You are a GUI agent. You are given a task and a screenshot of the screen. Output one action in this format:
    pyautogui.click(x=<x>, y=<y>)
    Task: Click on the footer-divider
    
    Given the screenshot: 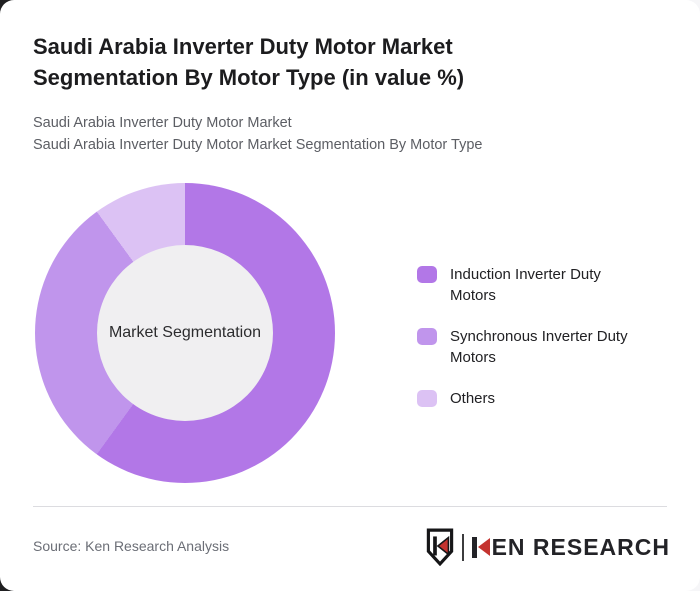 What is the action you would take?
    pyautogui.click(x=350, y=506)
    